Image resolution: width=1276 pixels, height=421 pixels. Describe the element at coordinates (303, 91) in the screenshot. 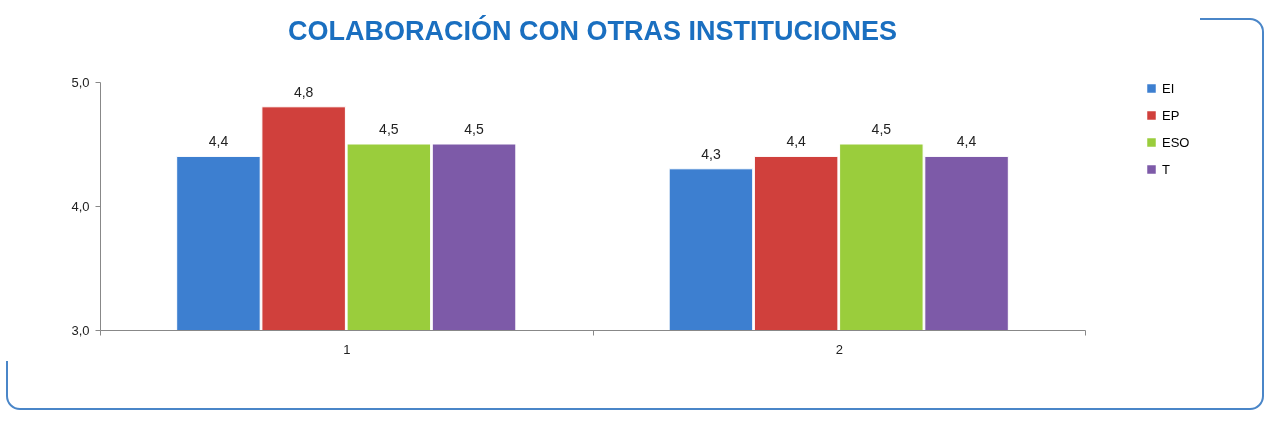

I see `data-label: 4,8` at that location.